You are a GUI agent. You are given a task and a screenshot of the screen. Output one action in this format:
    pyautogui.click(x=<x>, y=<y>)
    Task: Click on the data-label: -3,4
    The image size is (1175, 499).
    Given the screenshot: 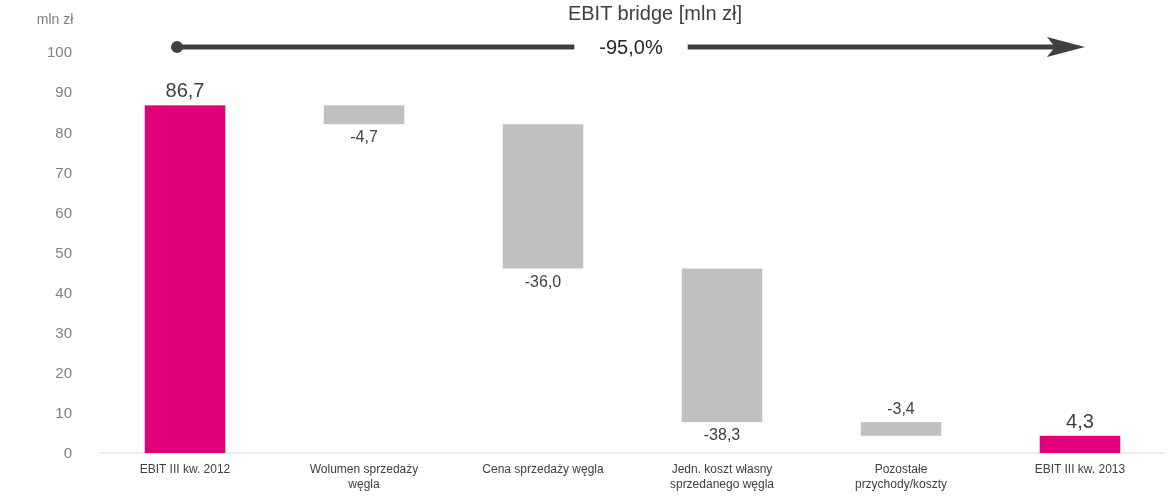 What is the action you would take?
    pyautogui.click(x=901, y=409)
    